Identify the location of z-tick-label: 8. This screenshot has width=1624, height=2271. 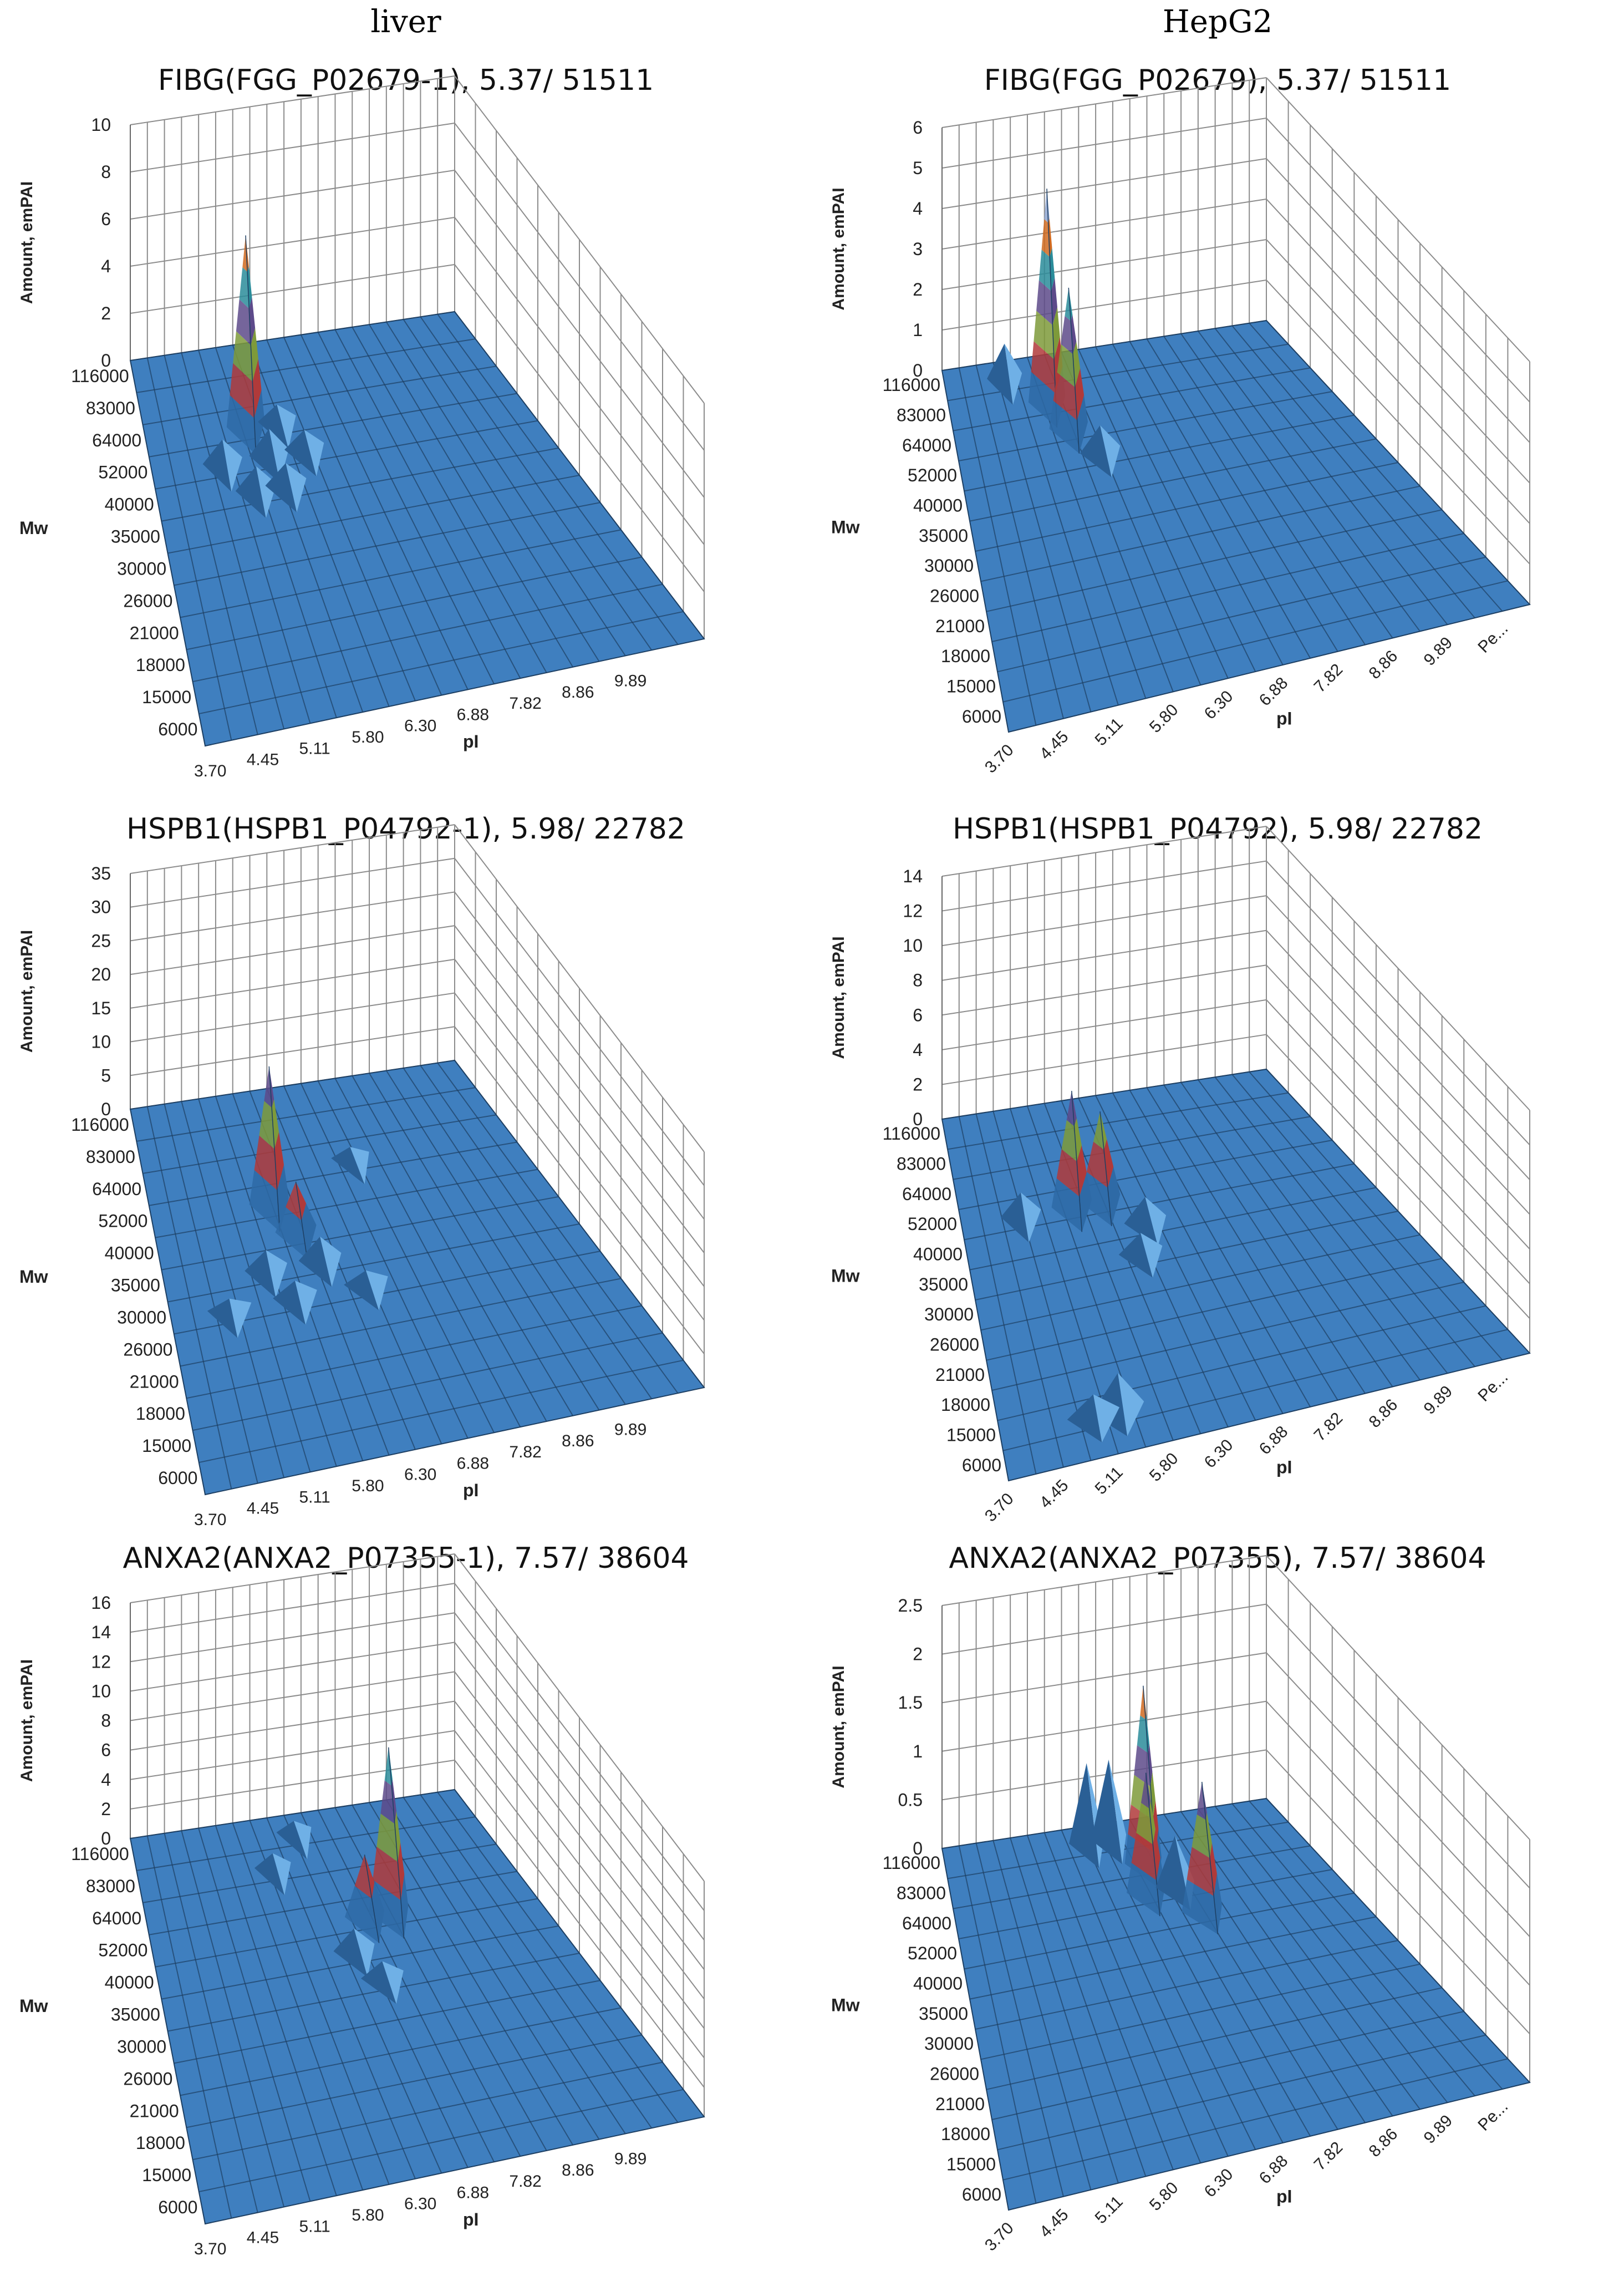
(106, 1721).